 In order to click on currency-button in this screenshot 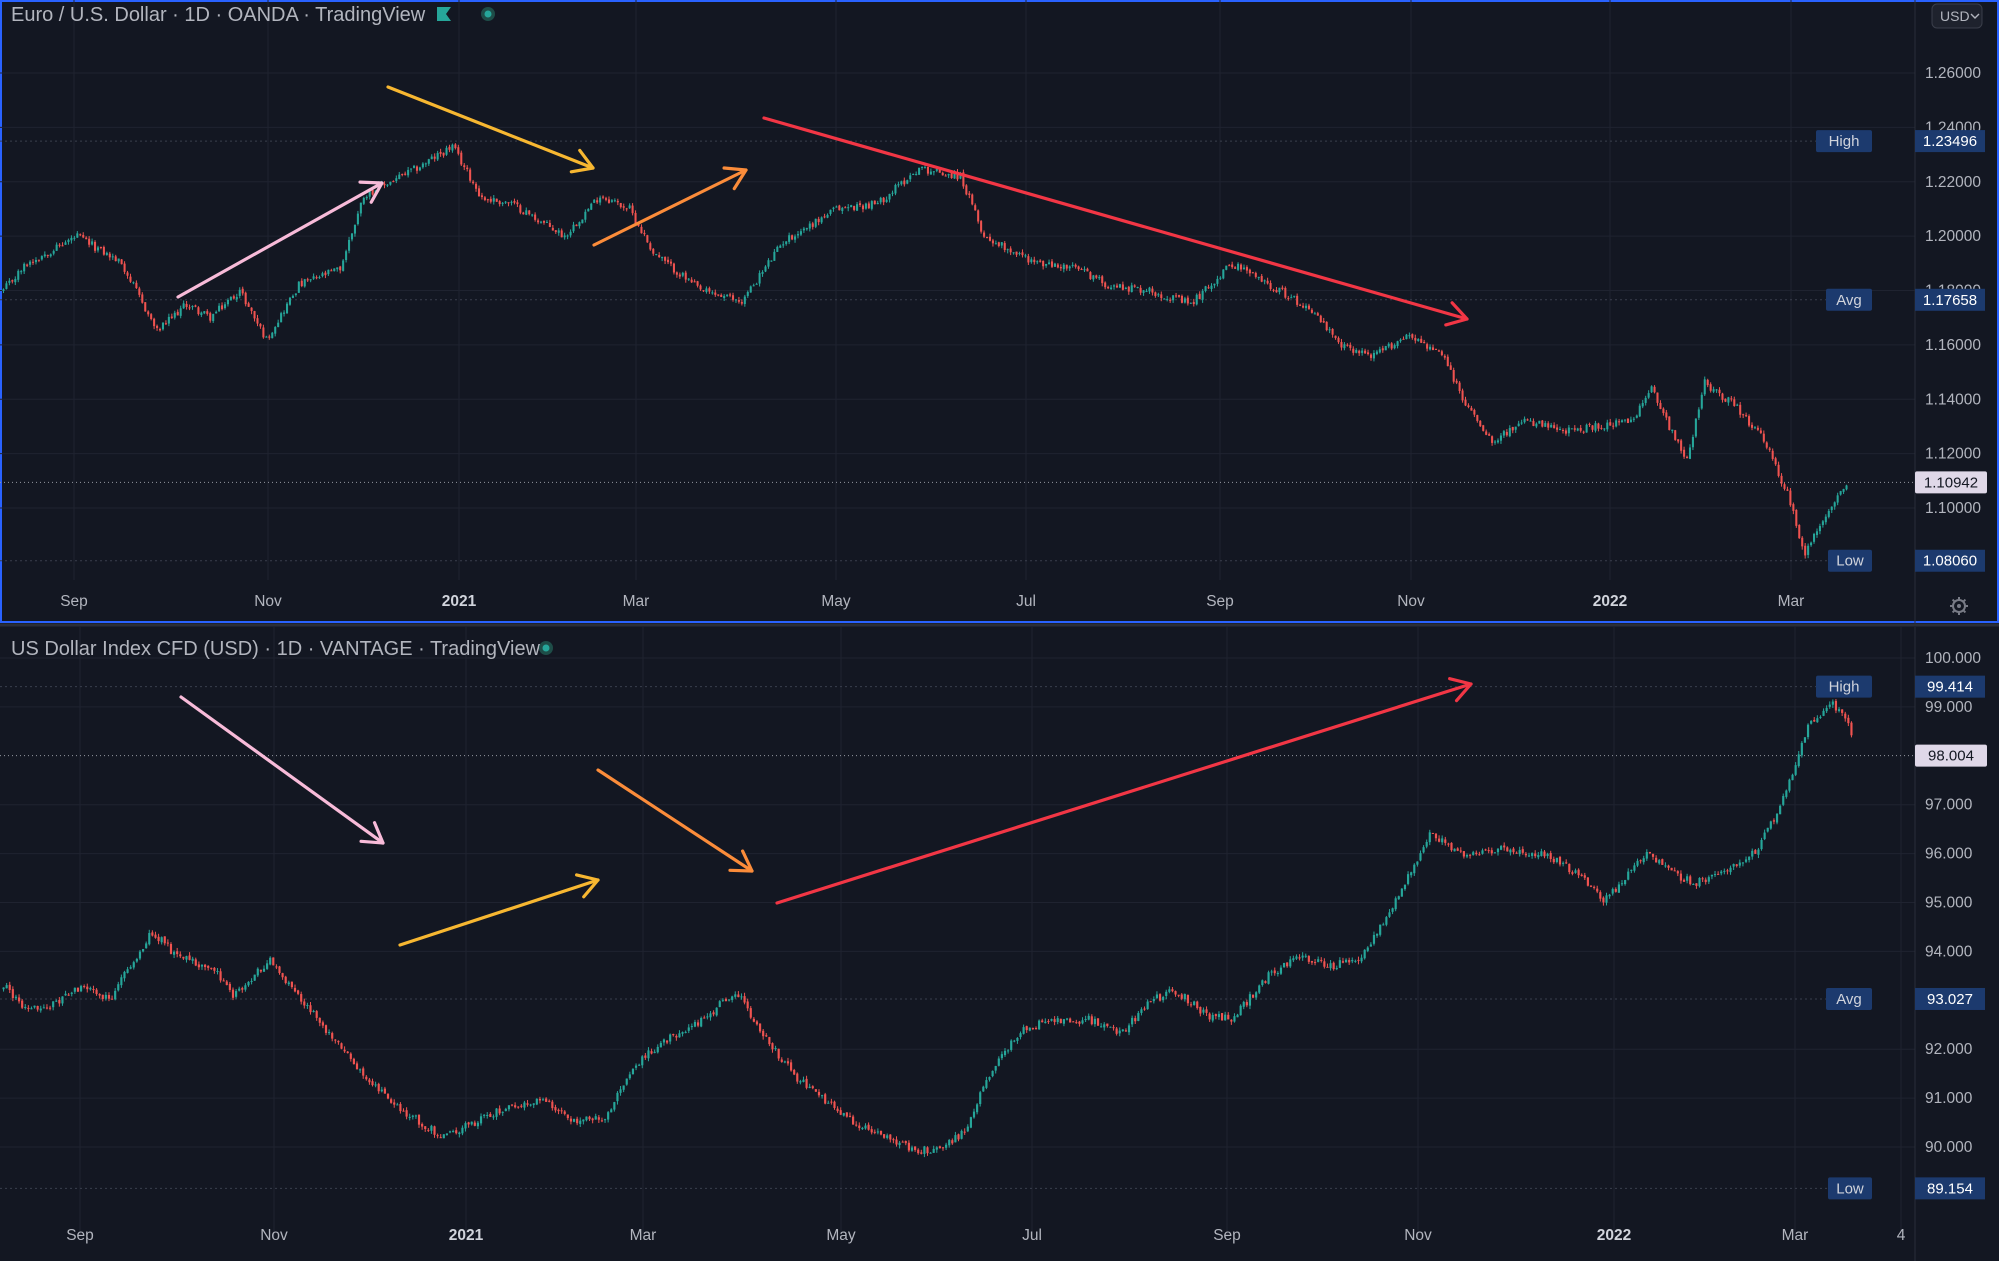, I will do `click(1957, 16)`.